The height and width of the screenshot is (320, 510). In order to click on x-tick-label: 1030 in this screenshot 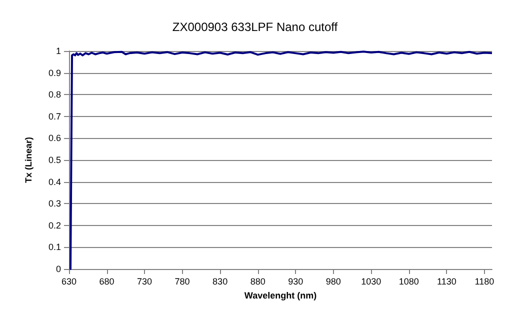, I will do `click(371, 281)`.